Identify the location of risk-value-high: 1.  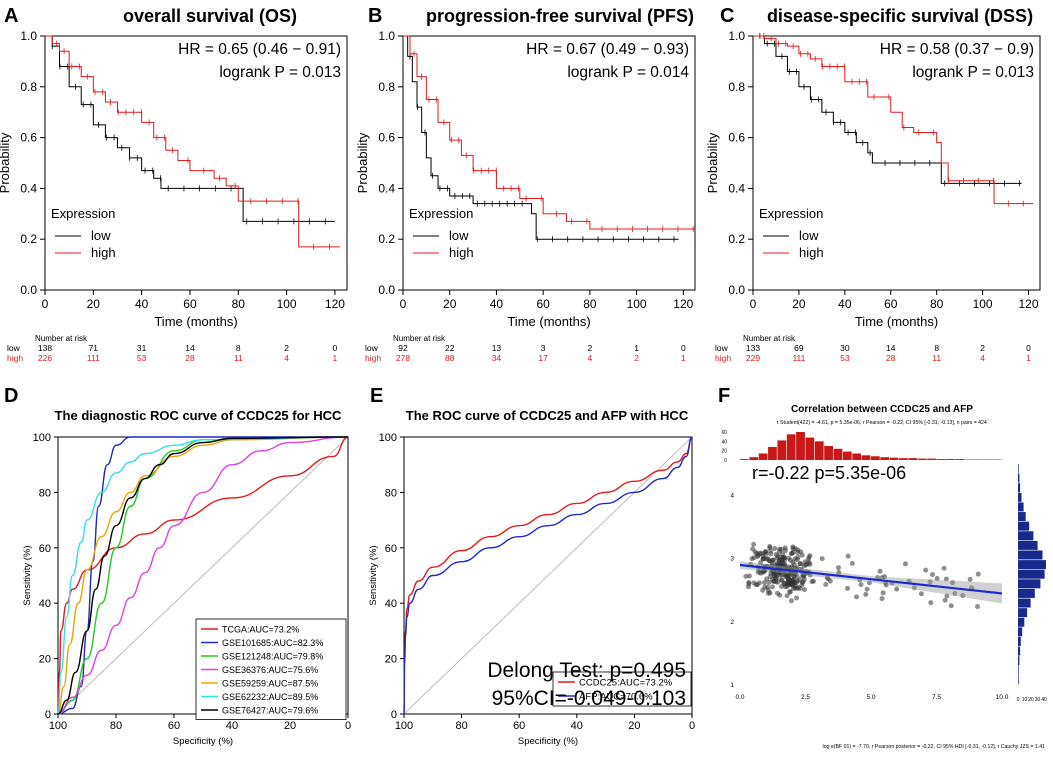
(683, 358).